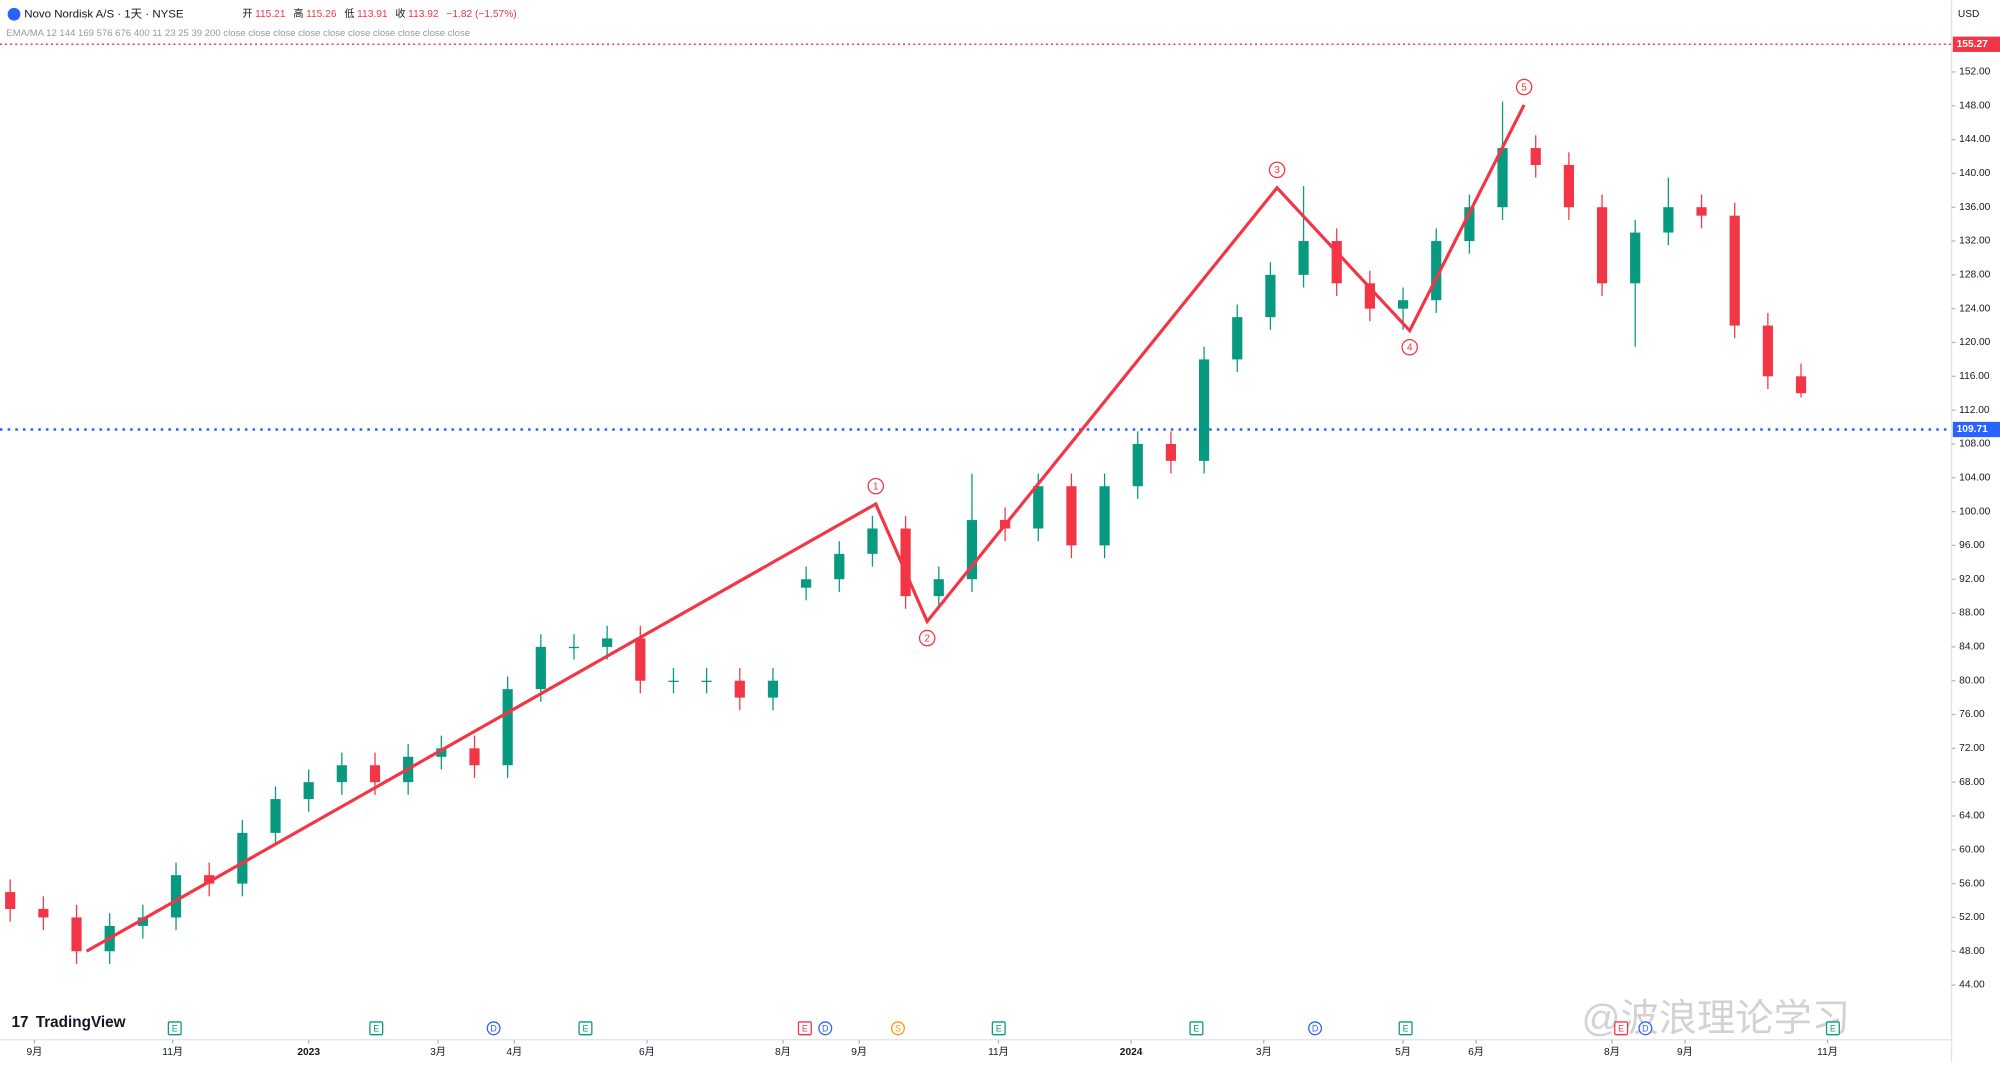 The image size is (2000, 1068). Describe the element at coordinates (1972, 849) in the screenshot. I see `y-tick-label: 60.00` at that location.